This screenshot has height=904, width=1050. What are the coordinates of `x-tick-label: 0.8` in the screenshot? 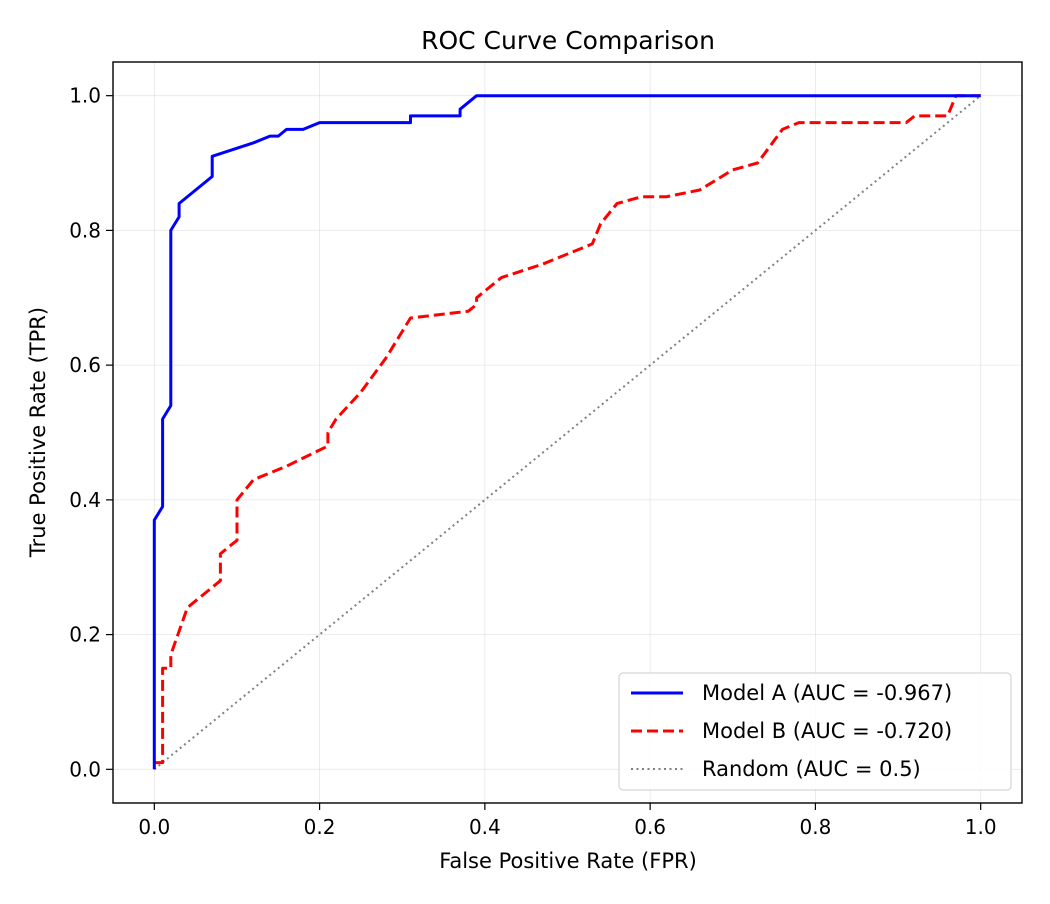 It's located at (816, 827).